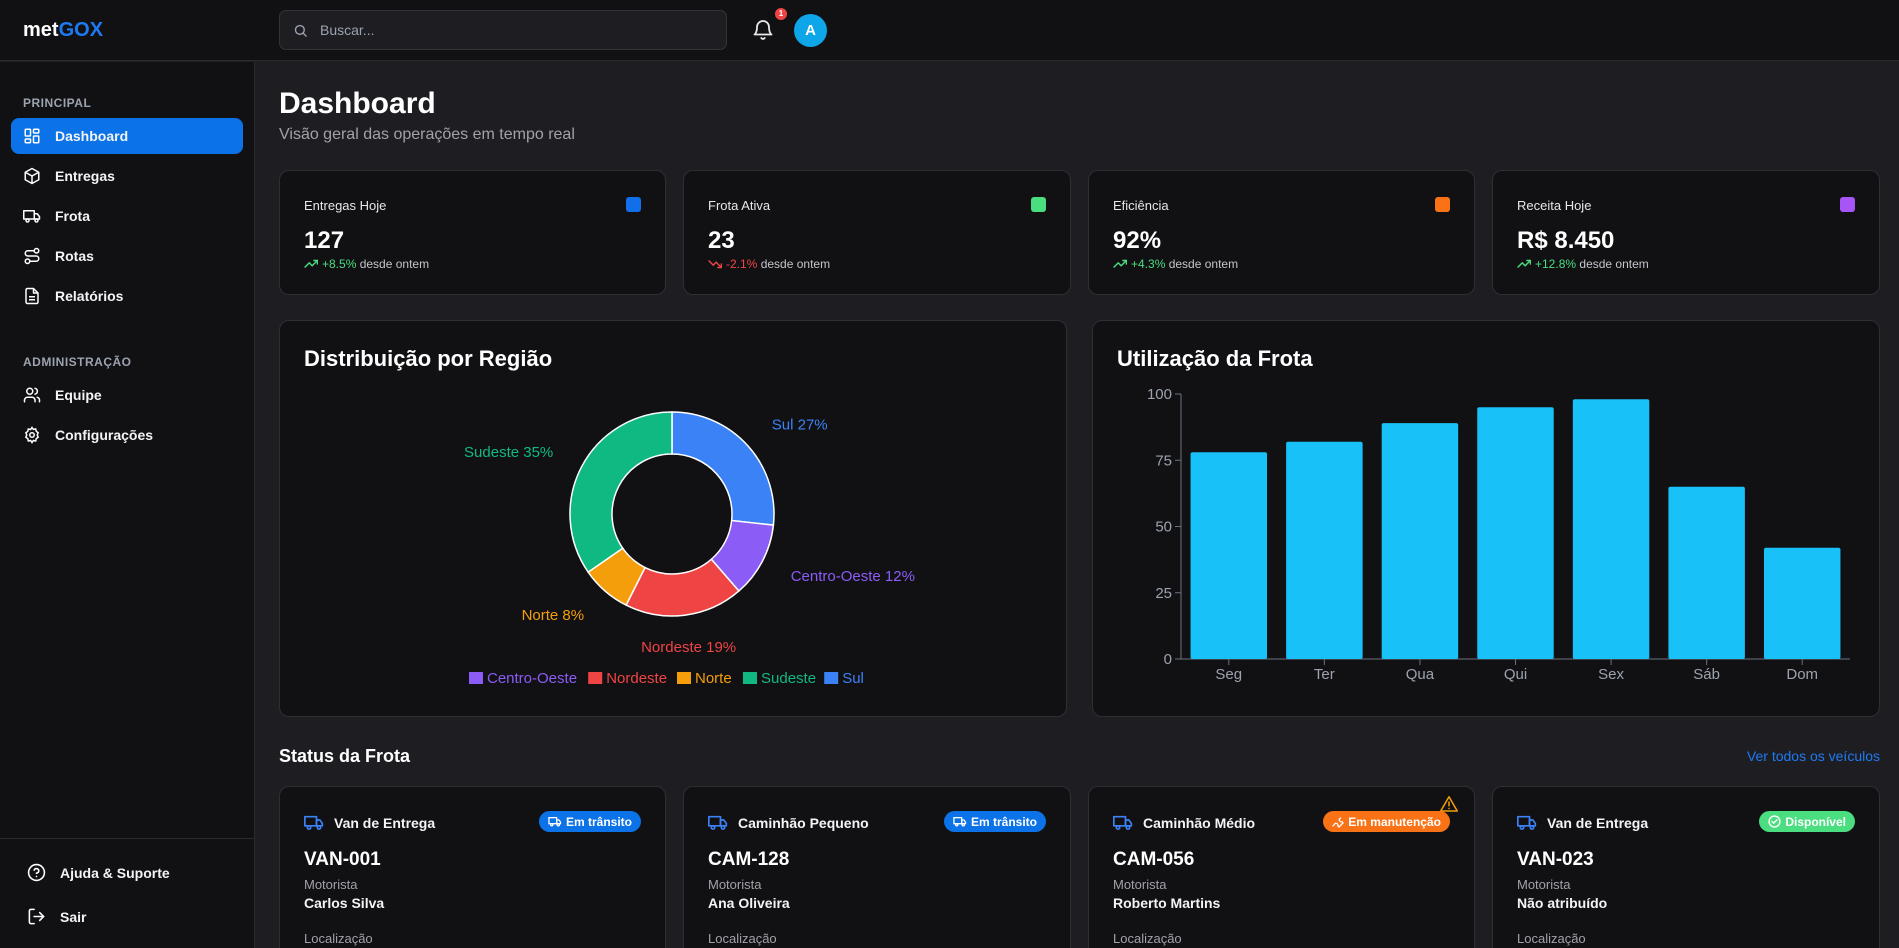 This screenshot has width=1899, height=948. What do you see at coordinates (1515, 674) in the screenshot?
I see `x-tick-label: Qui` at bounding box center [1515, 674].